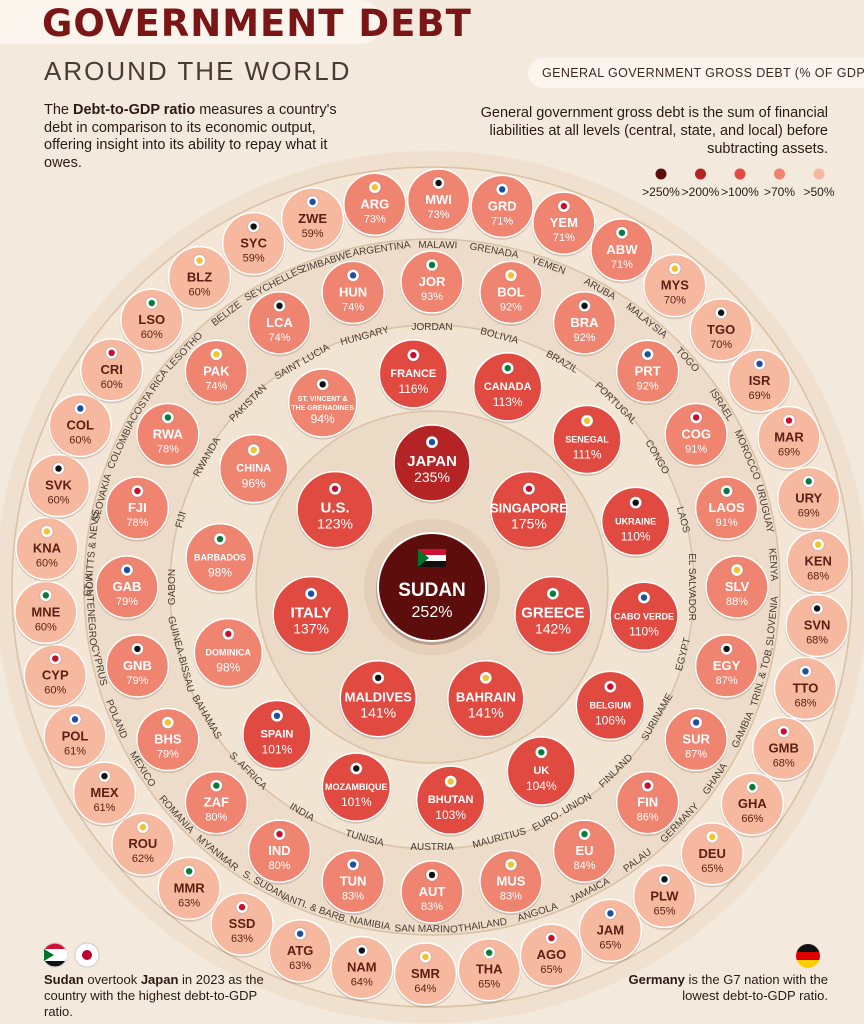 This screenshot has height=1024, width=864. What do you see at coordinates (648, 370) in the screenshot?
I see `country-code: PRT` at bounding box center [648, 370].